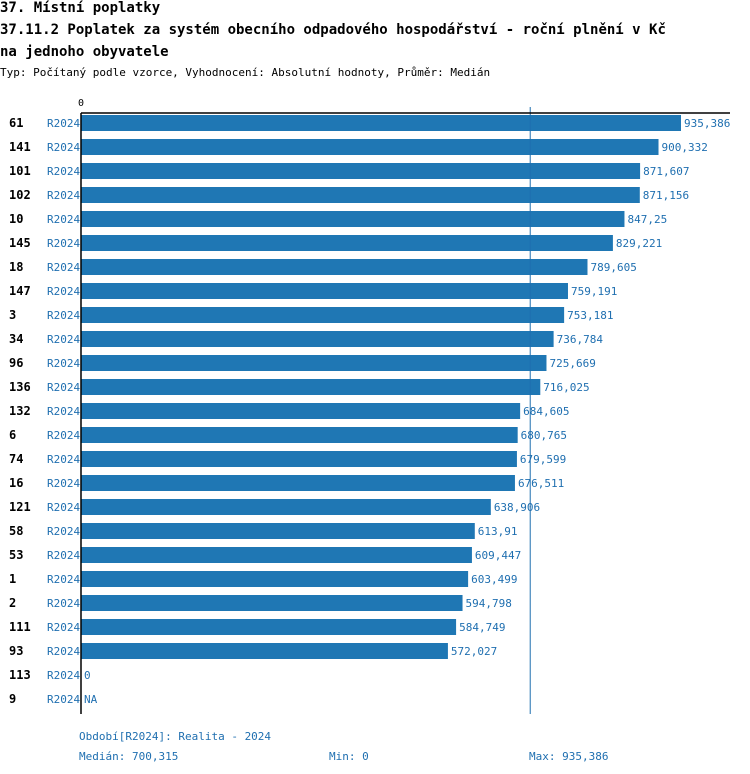  I want to click on data-label: 847,25, so click(647, 219).